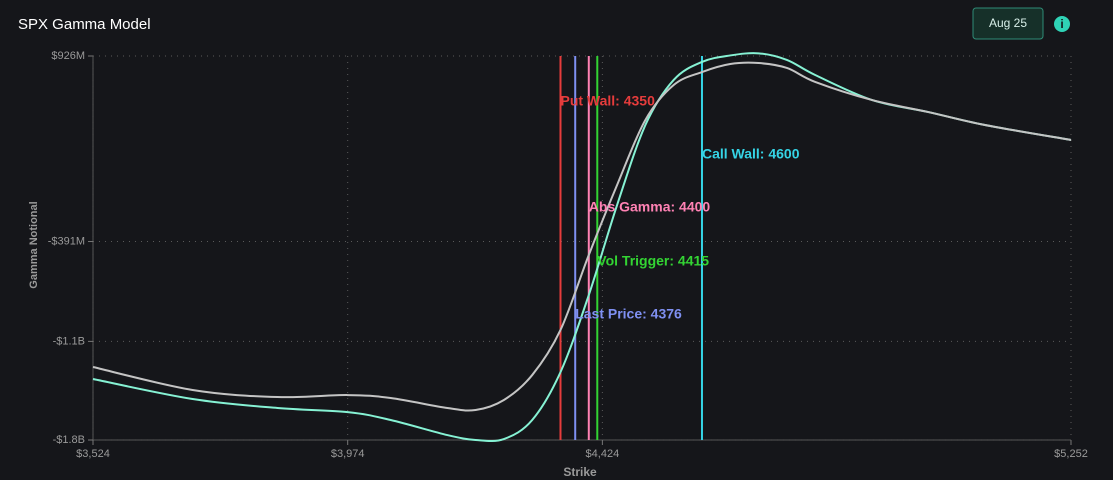  I want to click on date-button-label: Aug 25, so click(1008, 23).